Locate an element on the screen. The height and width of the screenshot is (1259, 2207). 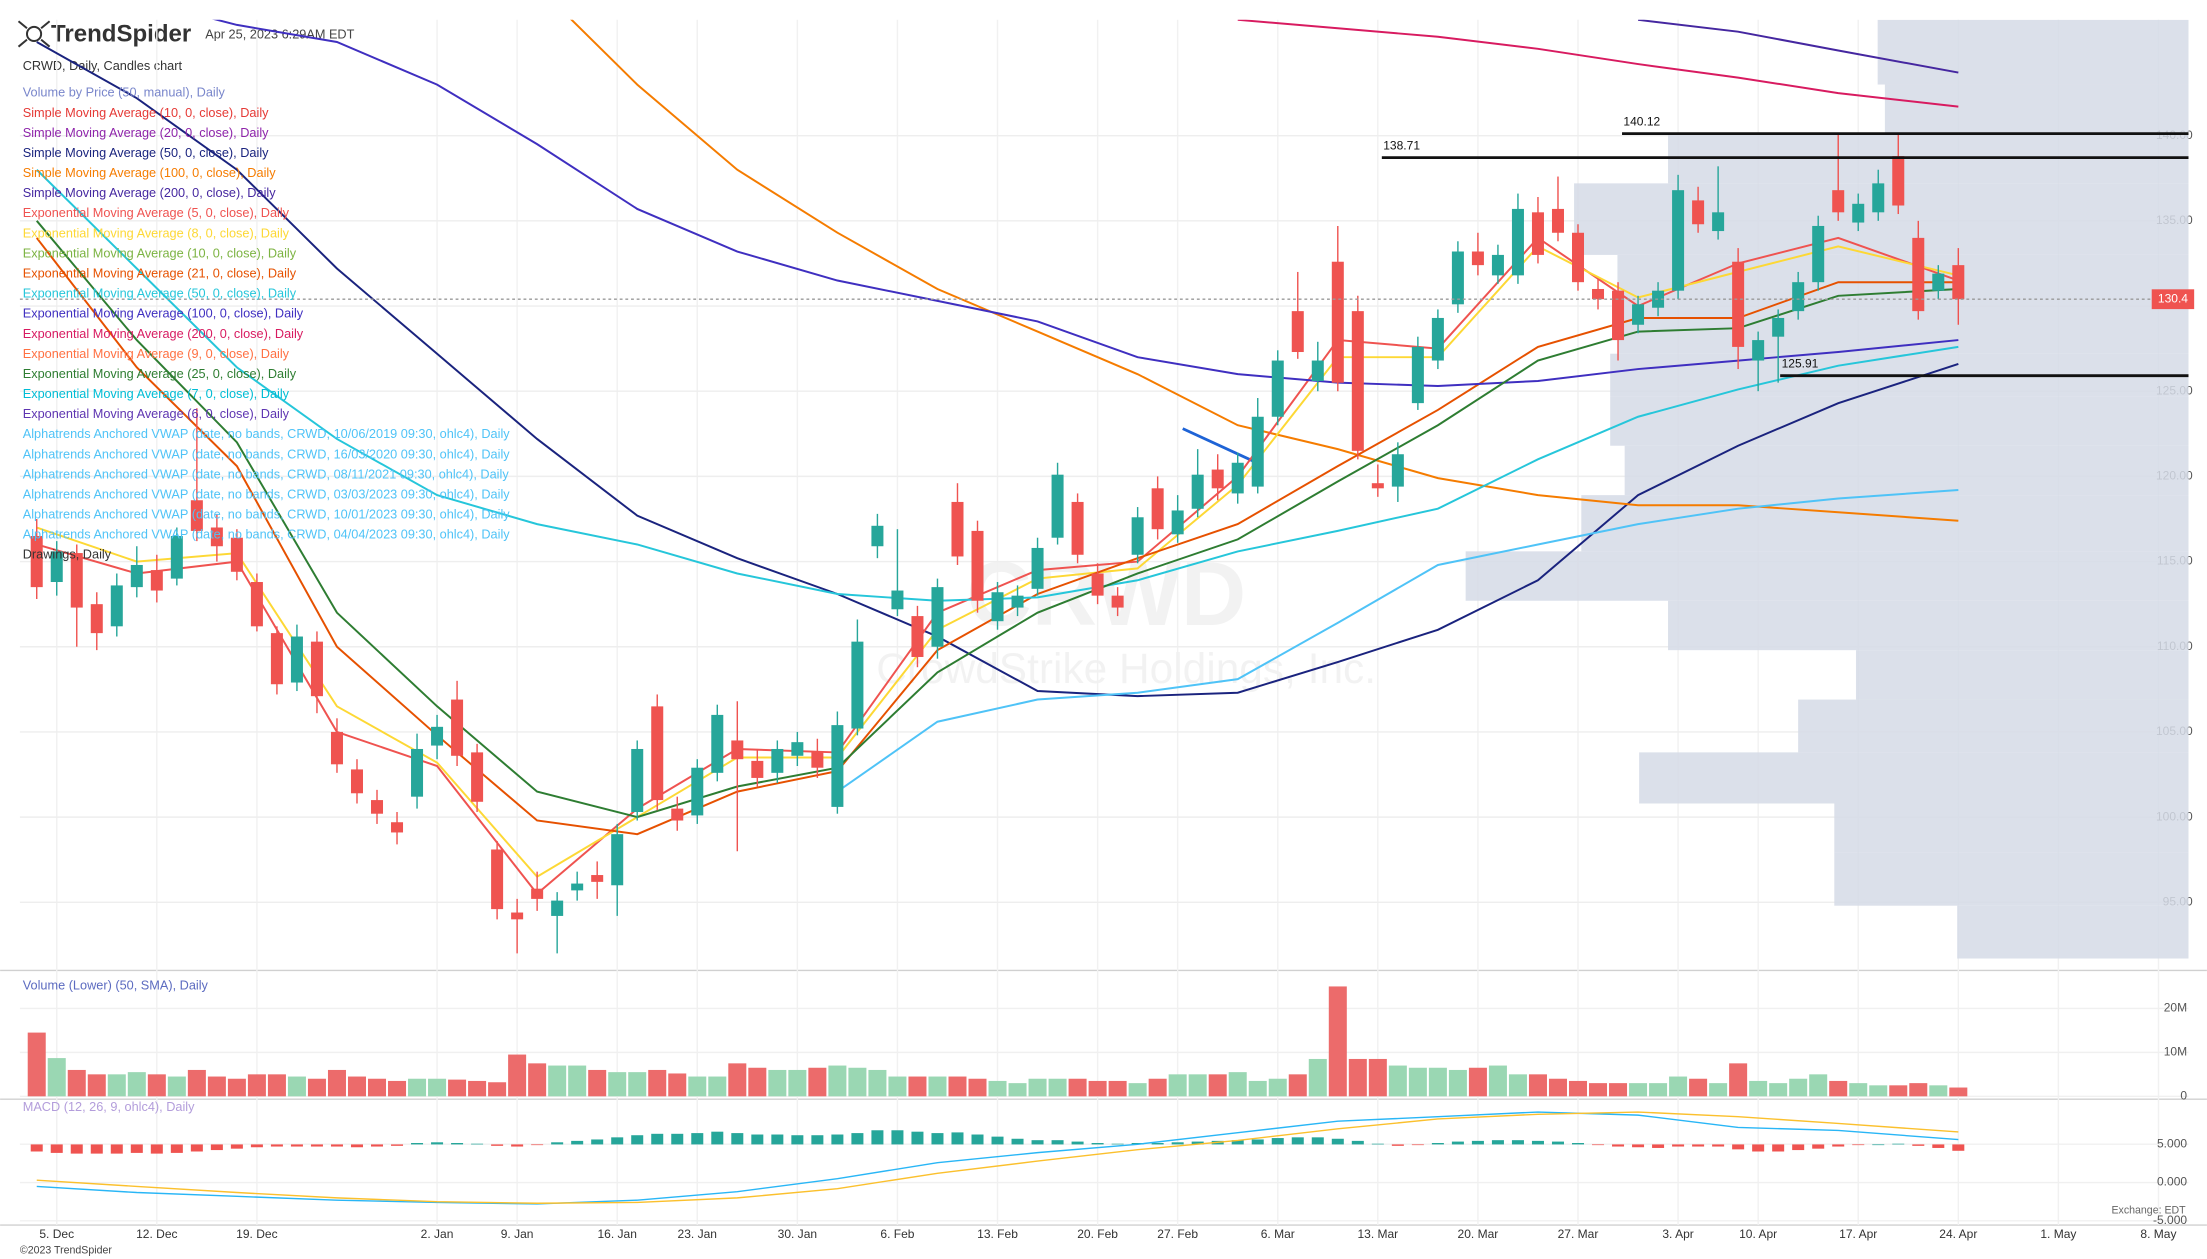
legend-entry: Drawings, Daily is located at coordinates (67, 554).